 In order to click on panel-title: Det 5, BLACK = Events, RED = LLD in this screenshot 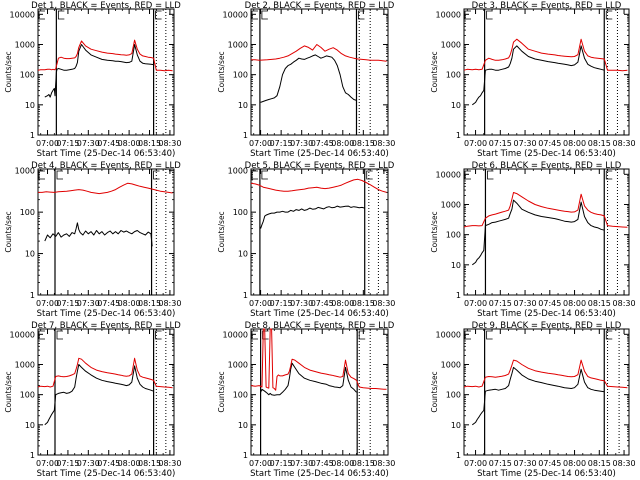, I will do `click(320, 166)`.